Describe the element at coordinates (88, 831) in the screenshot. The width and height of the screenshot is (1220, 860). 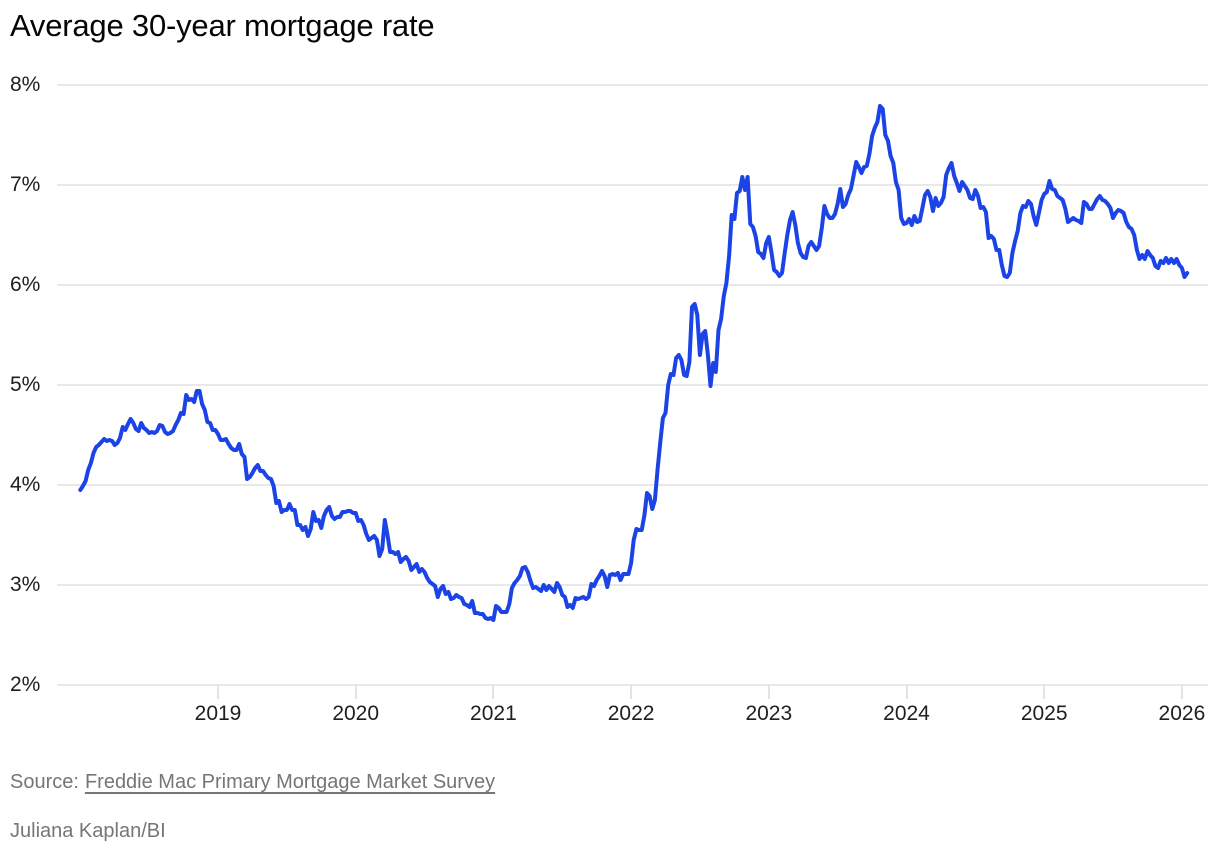
I see `byline: Juliana Kaplan/BI` at that location.